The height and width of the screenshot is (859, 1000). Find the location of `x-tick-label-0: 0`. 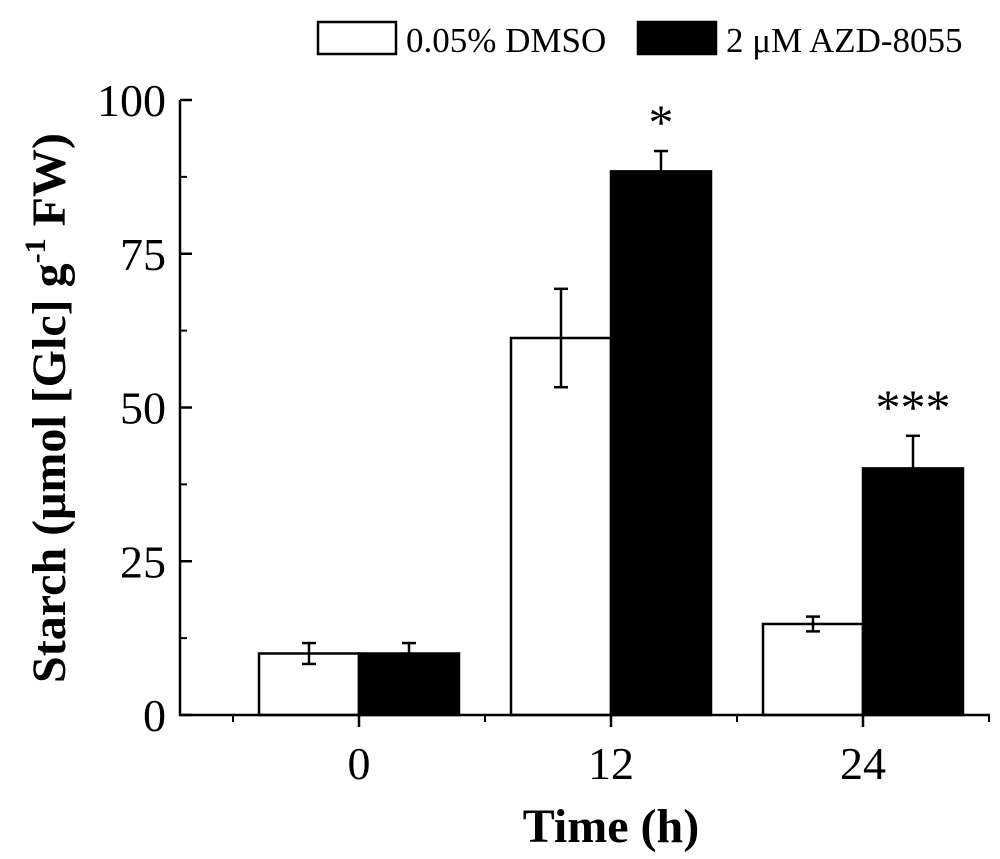

x-tick-label-0: 0 is located at coordinates (359, 763).